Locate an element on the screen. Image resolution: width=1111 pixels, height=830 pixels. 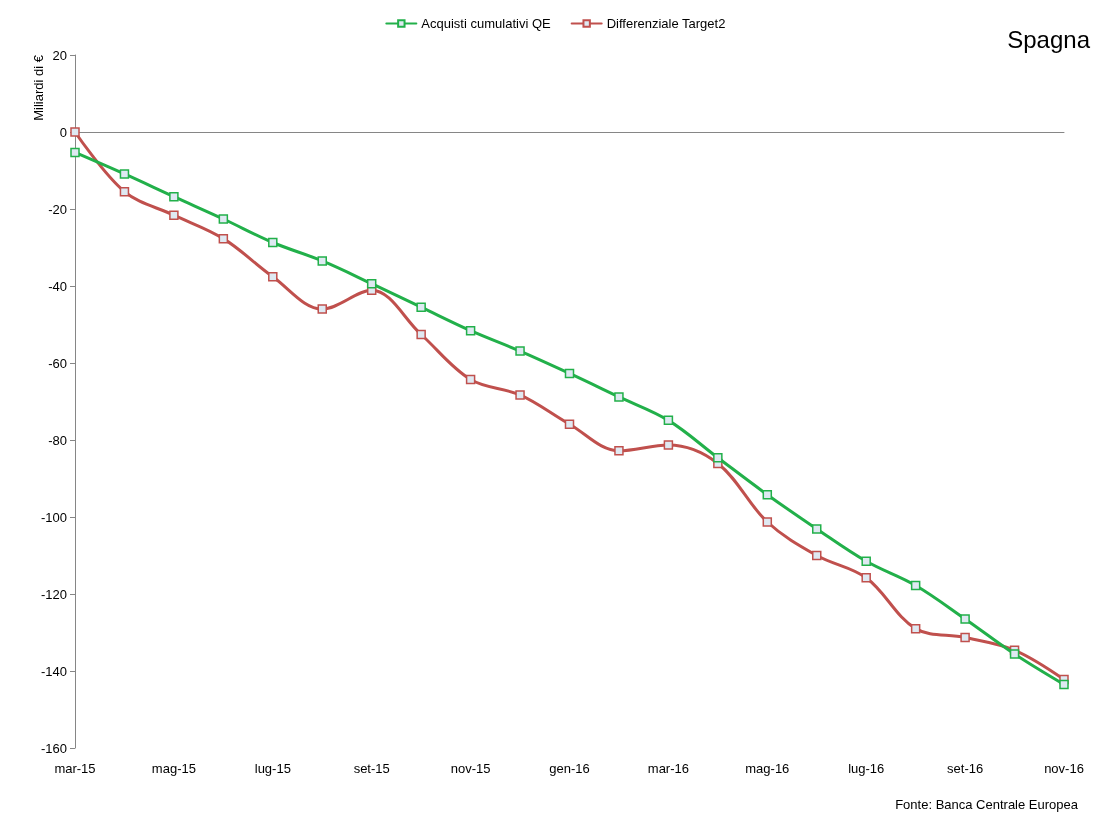
y-tick-label: -80 is located at coordinates (57, 440).